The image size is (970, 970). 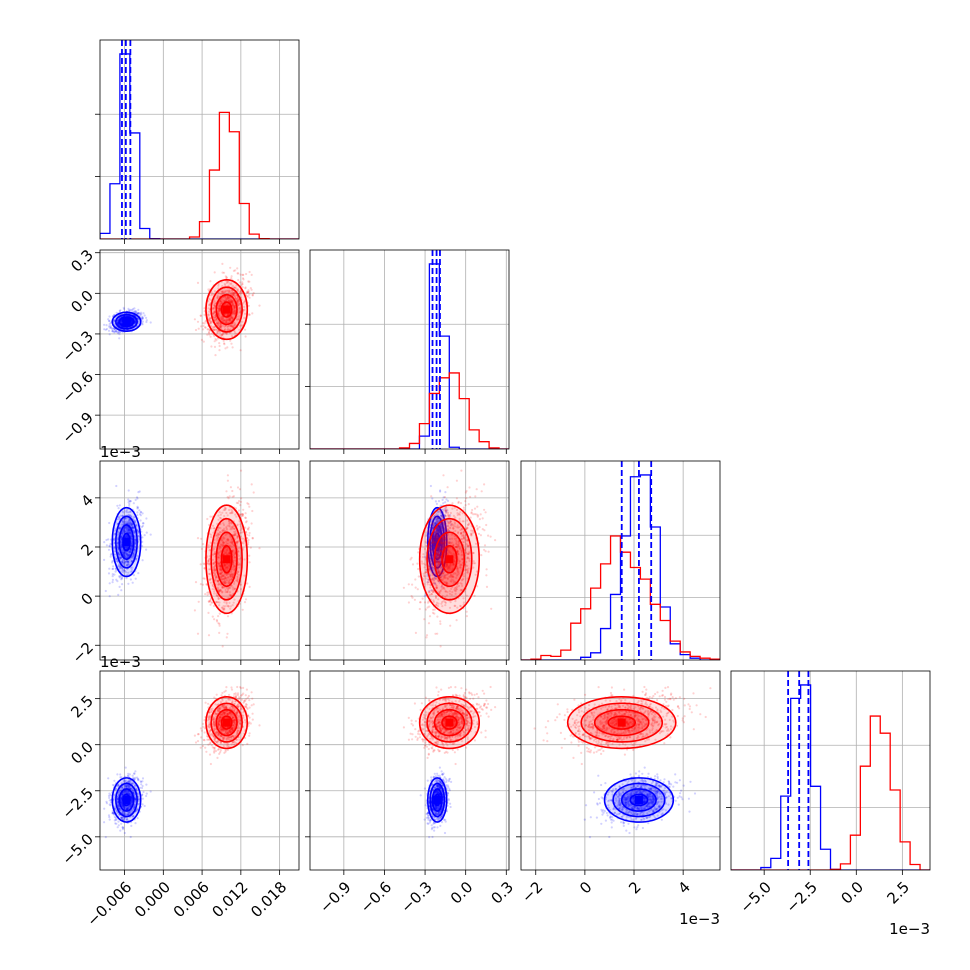 What do you see at coordinates (407, 562) in the screenshot?
I see `panel-p2-p3` at bounding box center [407, 562].